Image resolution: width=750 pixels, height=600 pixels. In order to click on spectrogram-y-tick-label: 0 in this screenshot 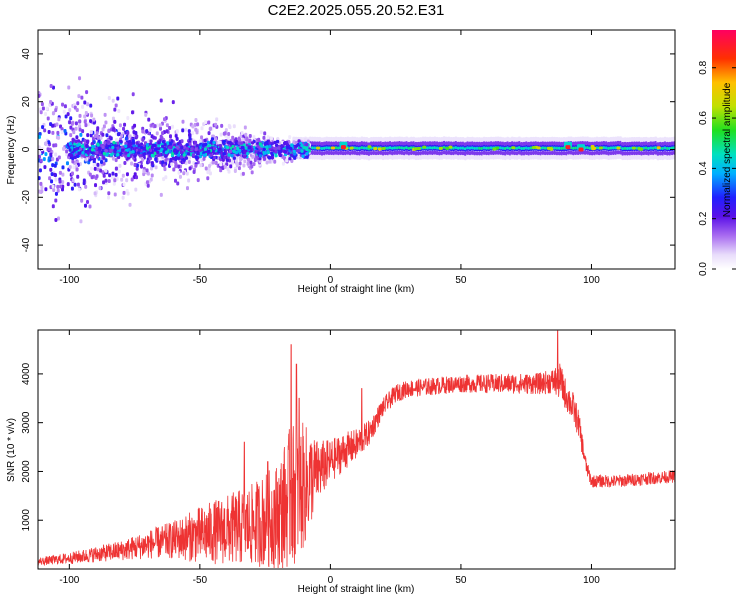, I will do `click(26, 149)`.